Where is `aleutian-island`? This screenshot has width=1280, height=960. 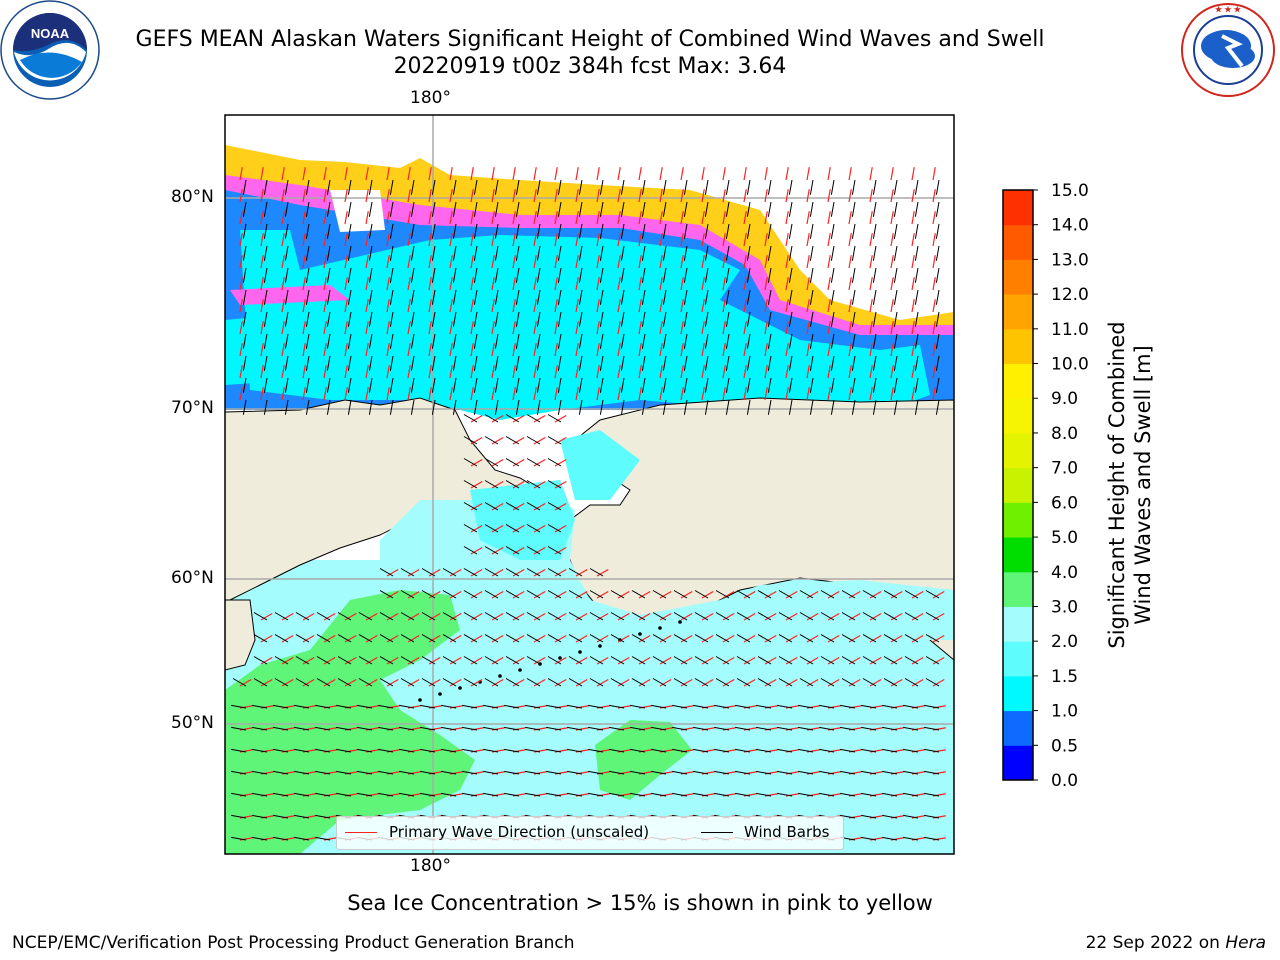
aleutian-island is located at coordinates (680, 622).